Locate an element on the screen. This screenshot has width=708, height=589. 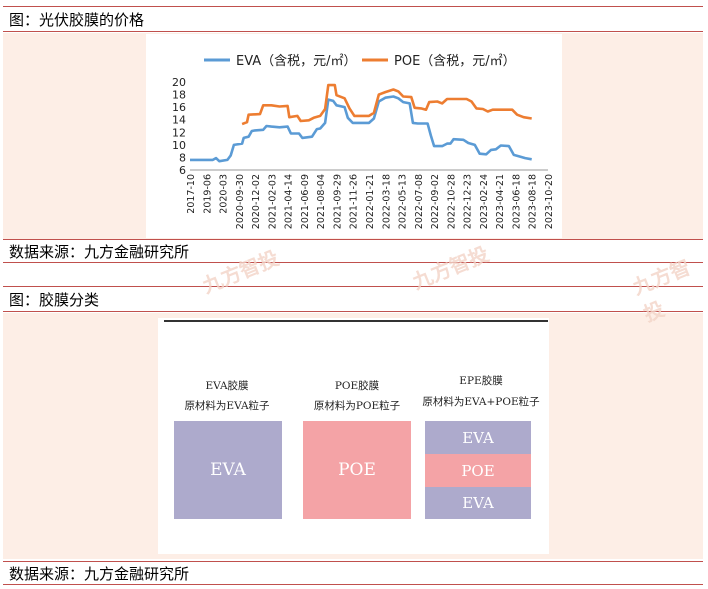
fig2-source: 数据来源：九方金融研究所 is located at coordinates (353, 573).